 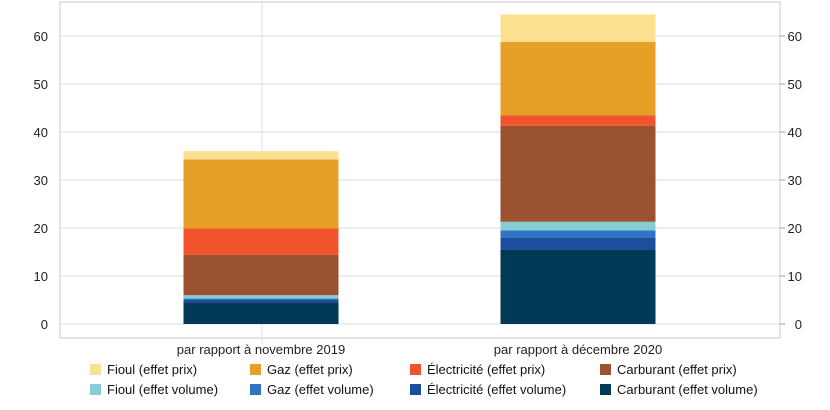 I want to click on y-tick-label-left: 0, so click(x=44, y=324).